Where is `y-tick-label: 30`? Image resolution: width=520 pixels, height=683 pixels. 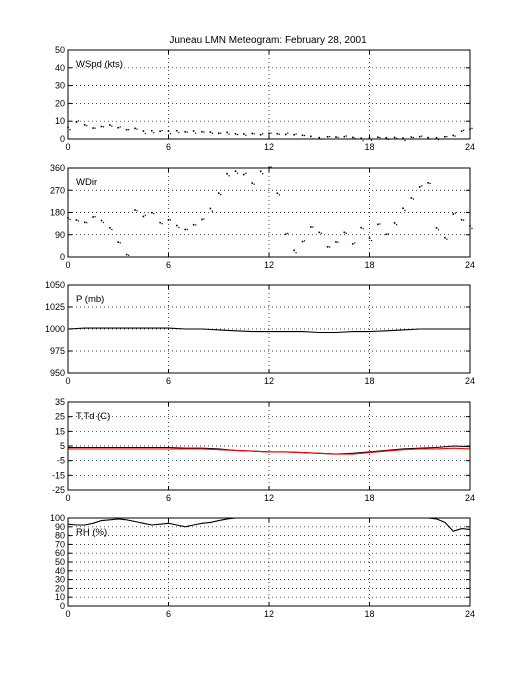 y-tick-label: 30 is located at coordinates (60, 580).